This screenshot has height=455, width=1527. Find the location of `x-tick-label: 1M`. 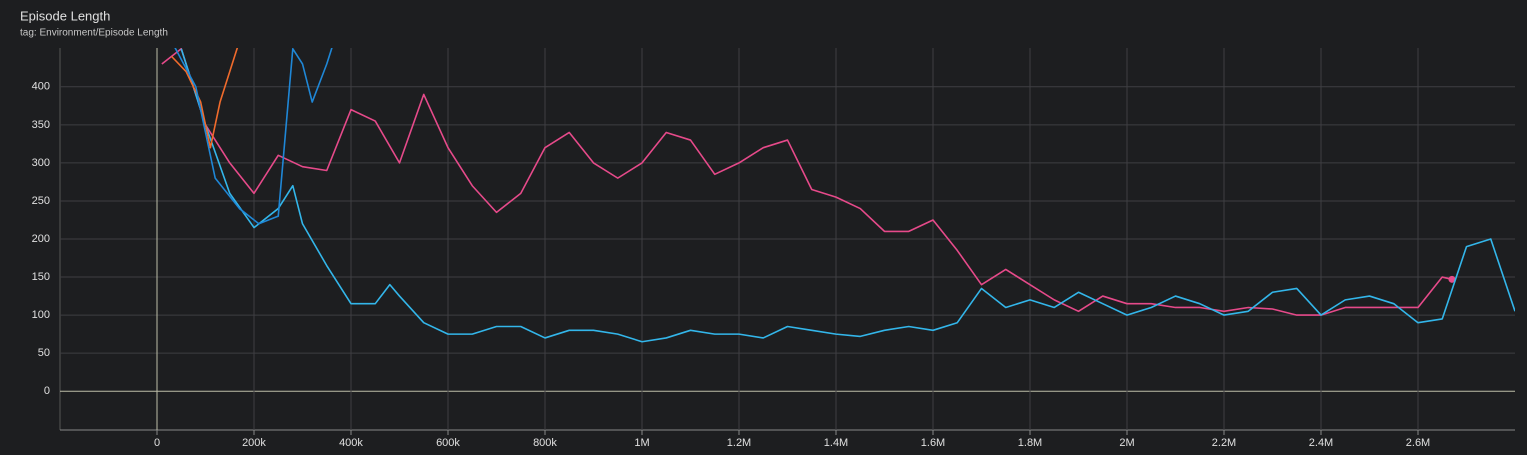

x-tick-label: 1M is located at coordinates (641, 443).